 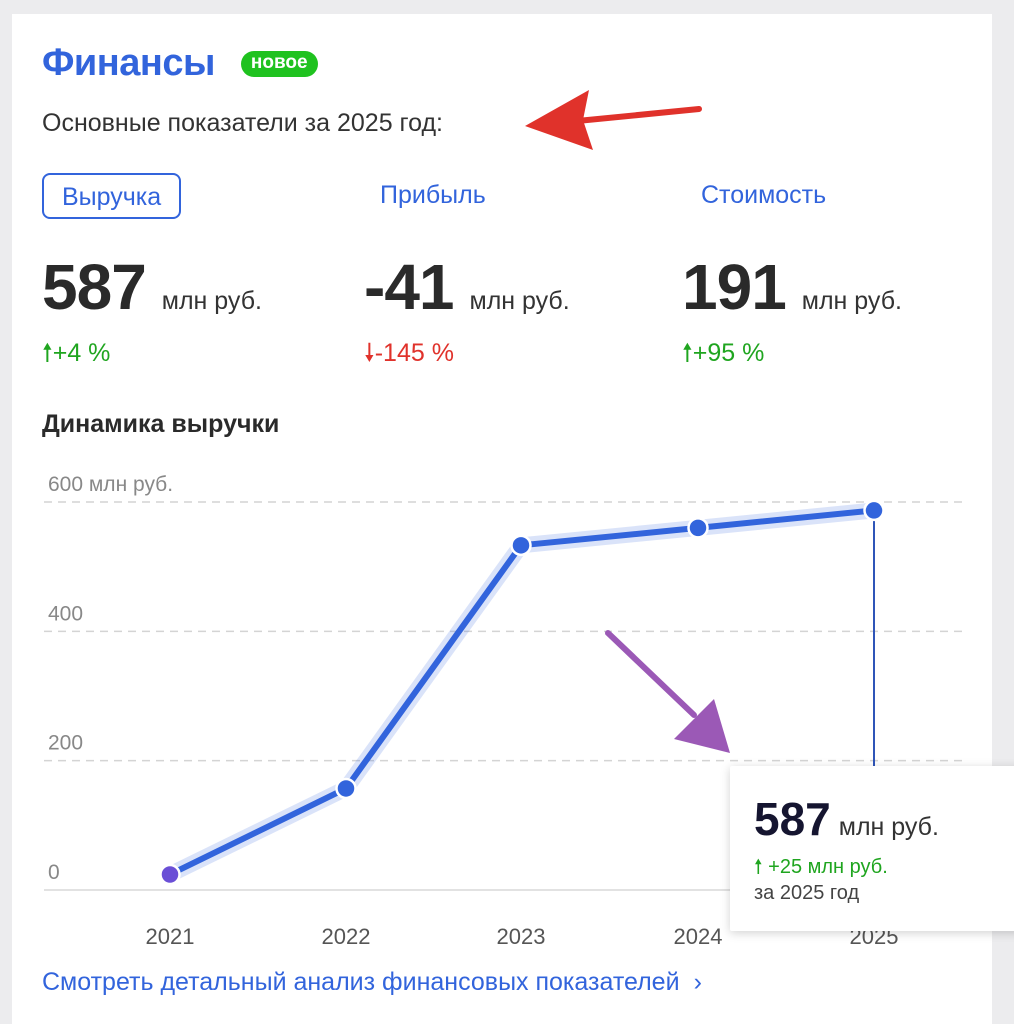 What do you see at coordinates (409, 353) in the screenshot?
I see `metric-change: 🠗-145 %` at bounding box center [409, 353].